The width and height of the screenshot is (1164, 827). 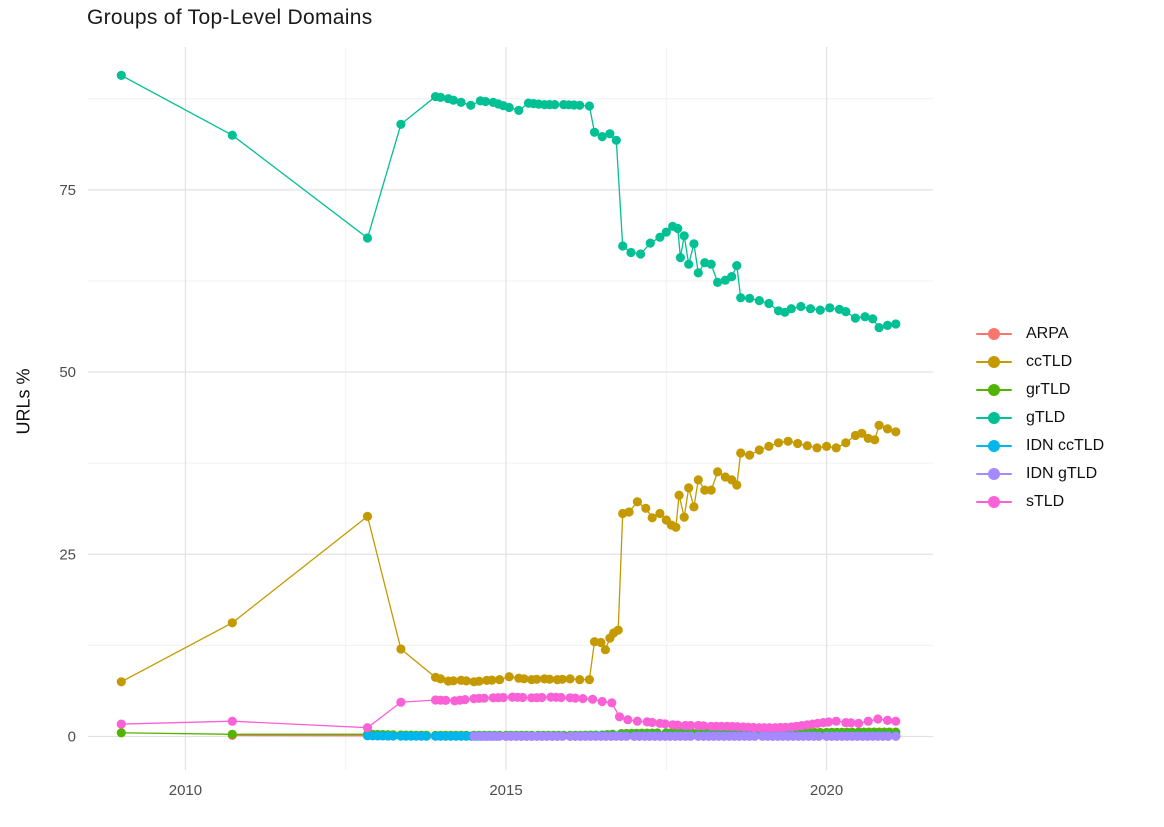 I want to click on y-tick-label: 50, so click(x=67, y=372).